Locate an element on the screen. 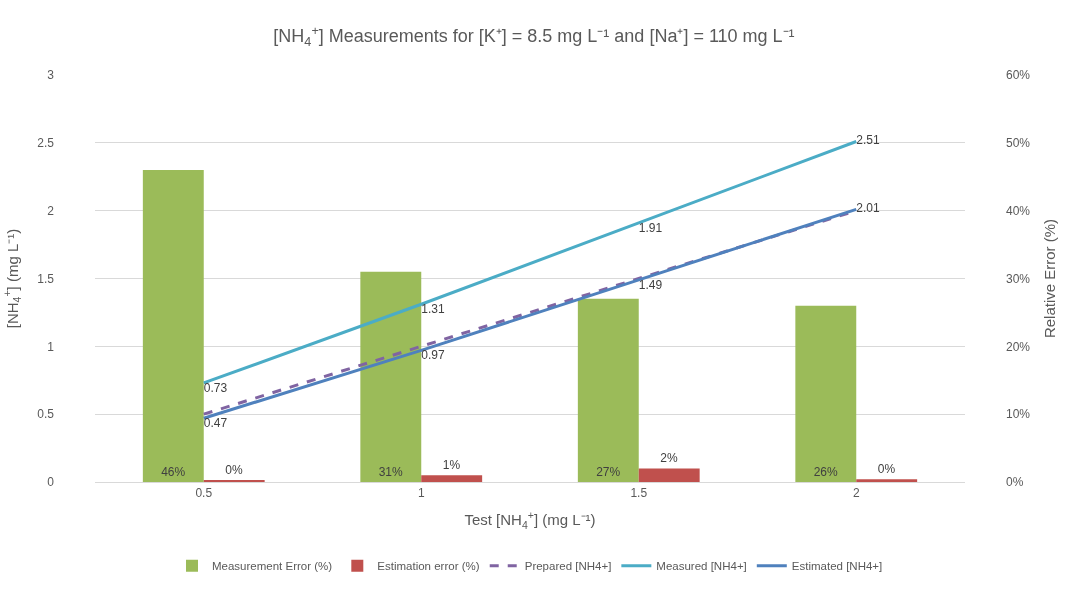  y-tick-label: 1 is located at coordinates (51, 346).